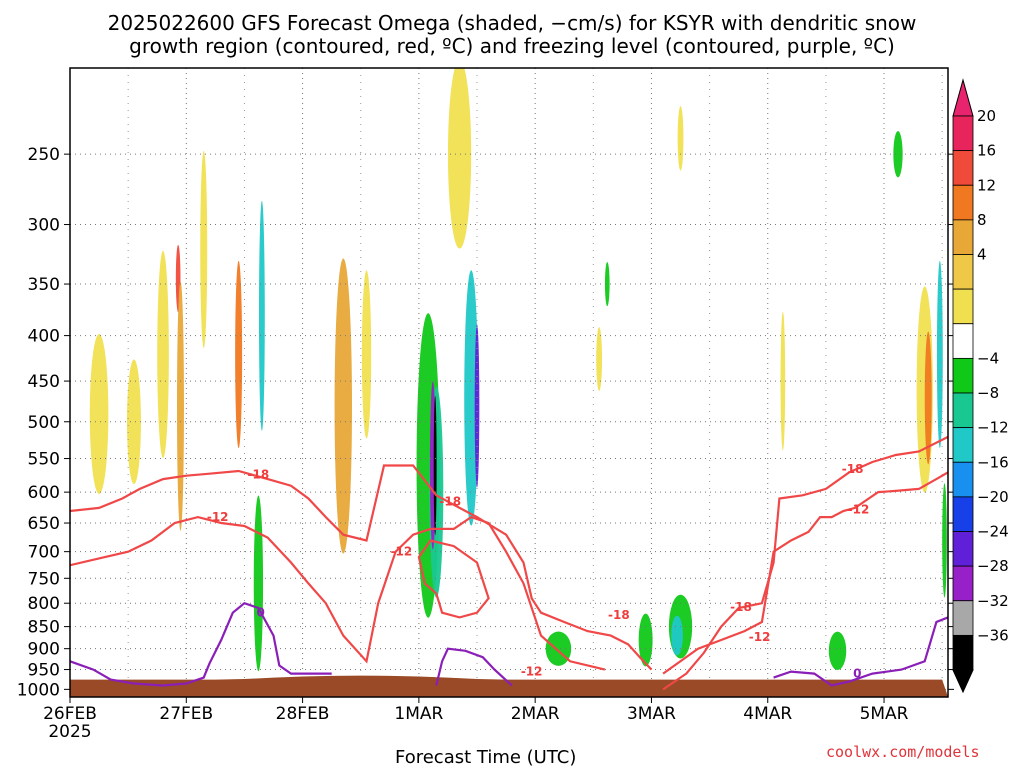  I want to click on colorbar-label-12: −32, so click(993, 601).